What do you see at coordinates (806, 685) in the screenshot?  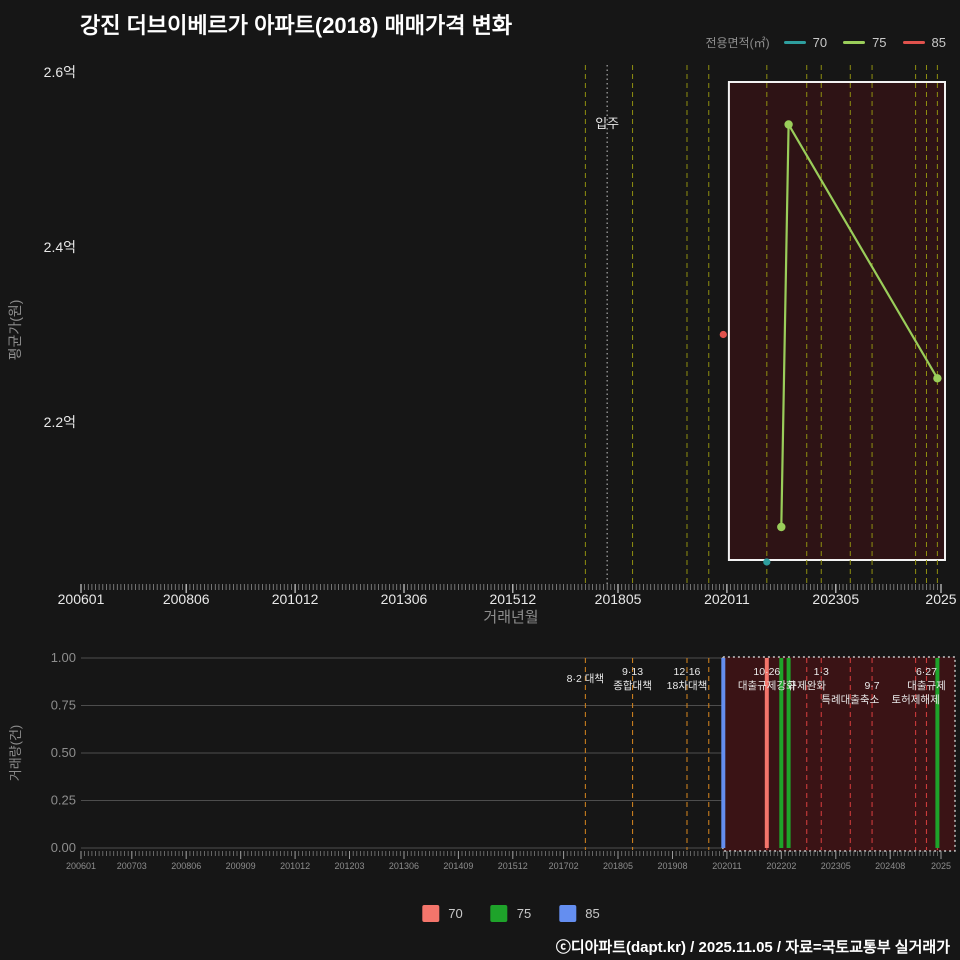 I see `policy-annotation: 규제완화` at bounding box center [806, 685].